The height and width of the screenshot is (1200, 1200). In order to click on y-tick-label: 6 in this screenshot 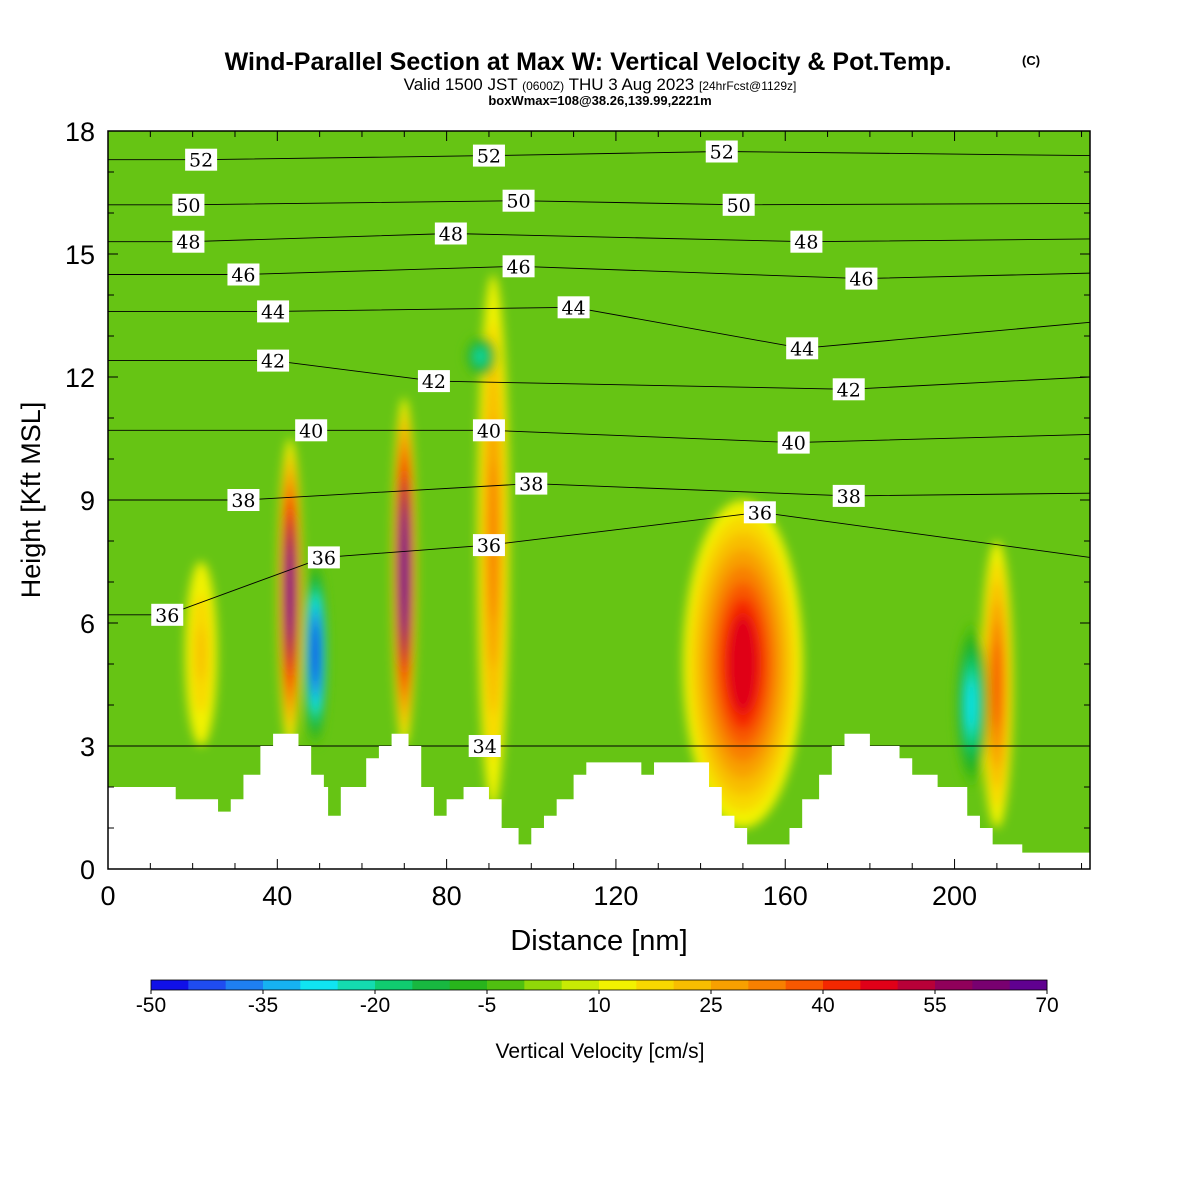, I will do `click(87, 624)`.